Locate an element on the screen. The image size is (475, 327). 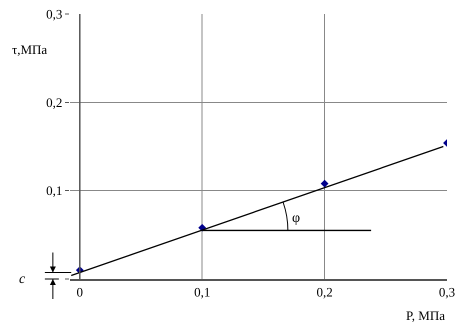
y-tick-label: 0,1 is located at coordinates (54, 190).